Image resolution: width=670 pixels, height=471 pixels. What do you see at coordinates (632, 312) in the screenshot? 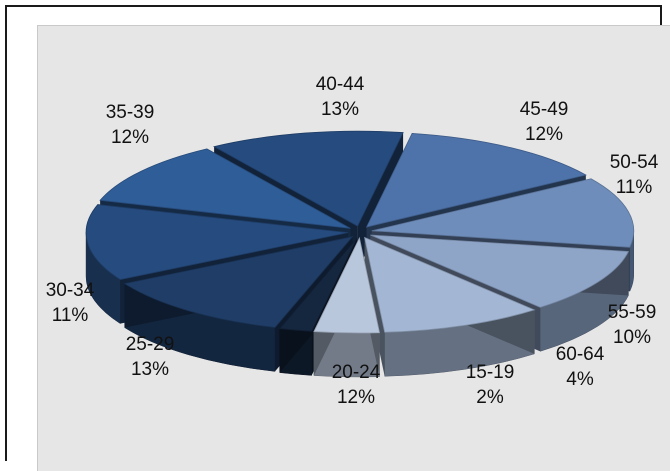
I see `slice-label-category: 55-59` at bounding box center [632, 312].